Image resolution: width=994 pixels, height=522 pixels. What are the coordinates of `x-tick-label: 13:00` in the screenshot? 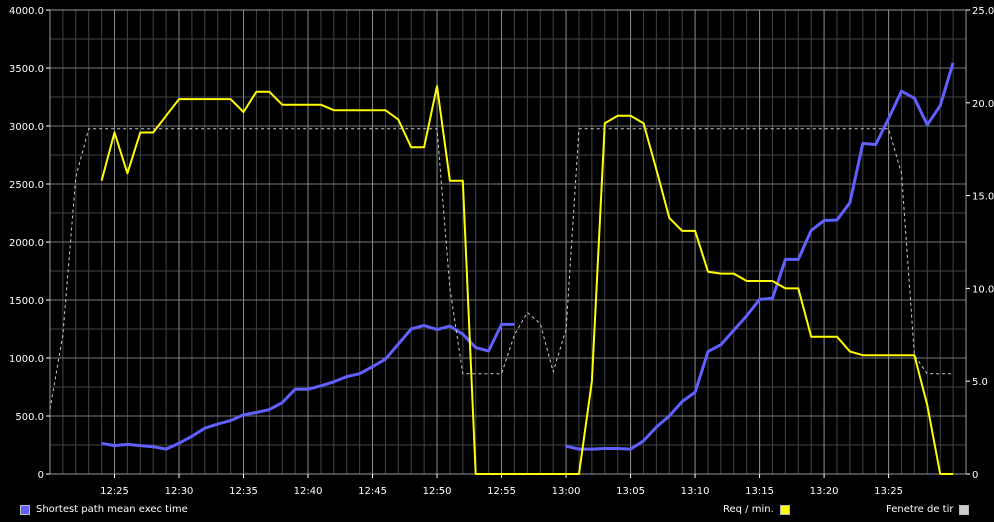 It's located at (566, 491).